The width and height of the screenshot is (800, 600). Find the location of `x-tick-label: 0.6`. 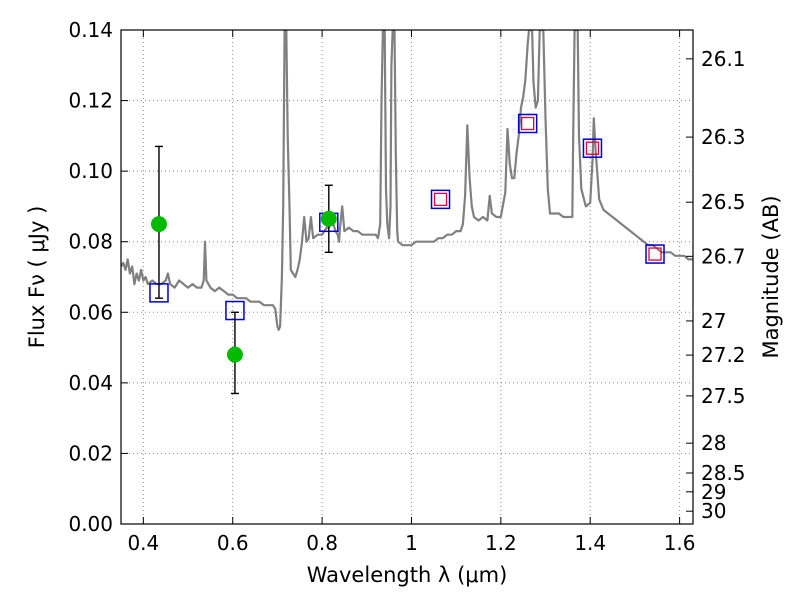

x-tick-label: 0.6 is located at coordinates (233, 543).